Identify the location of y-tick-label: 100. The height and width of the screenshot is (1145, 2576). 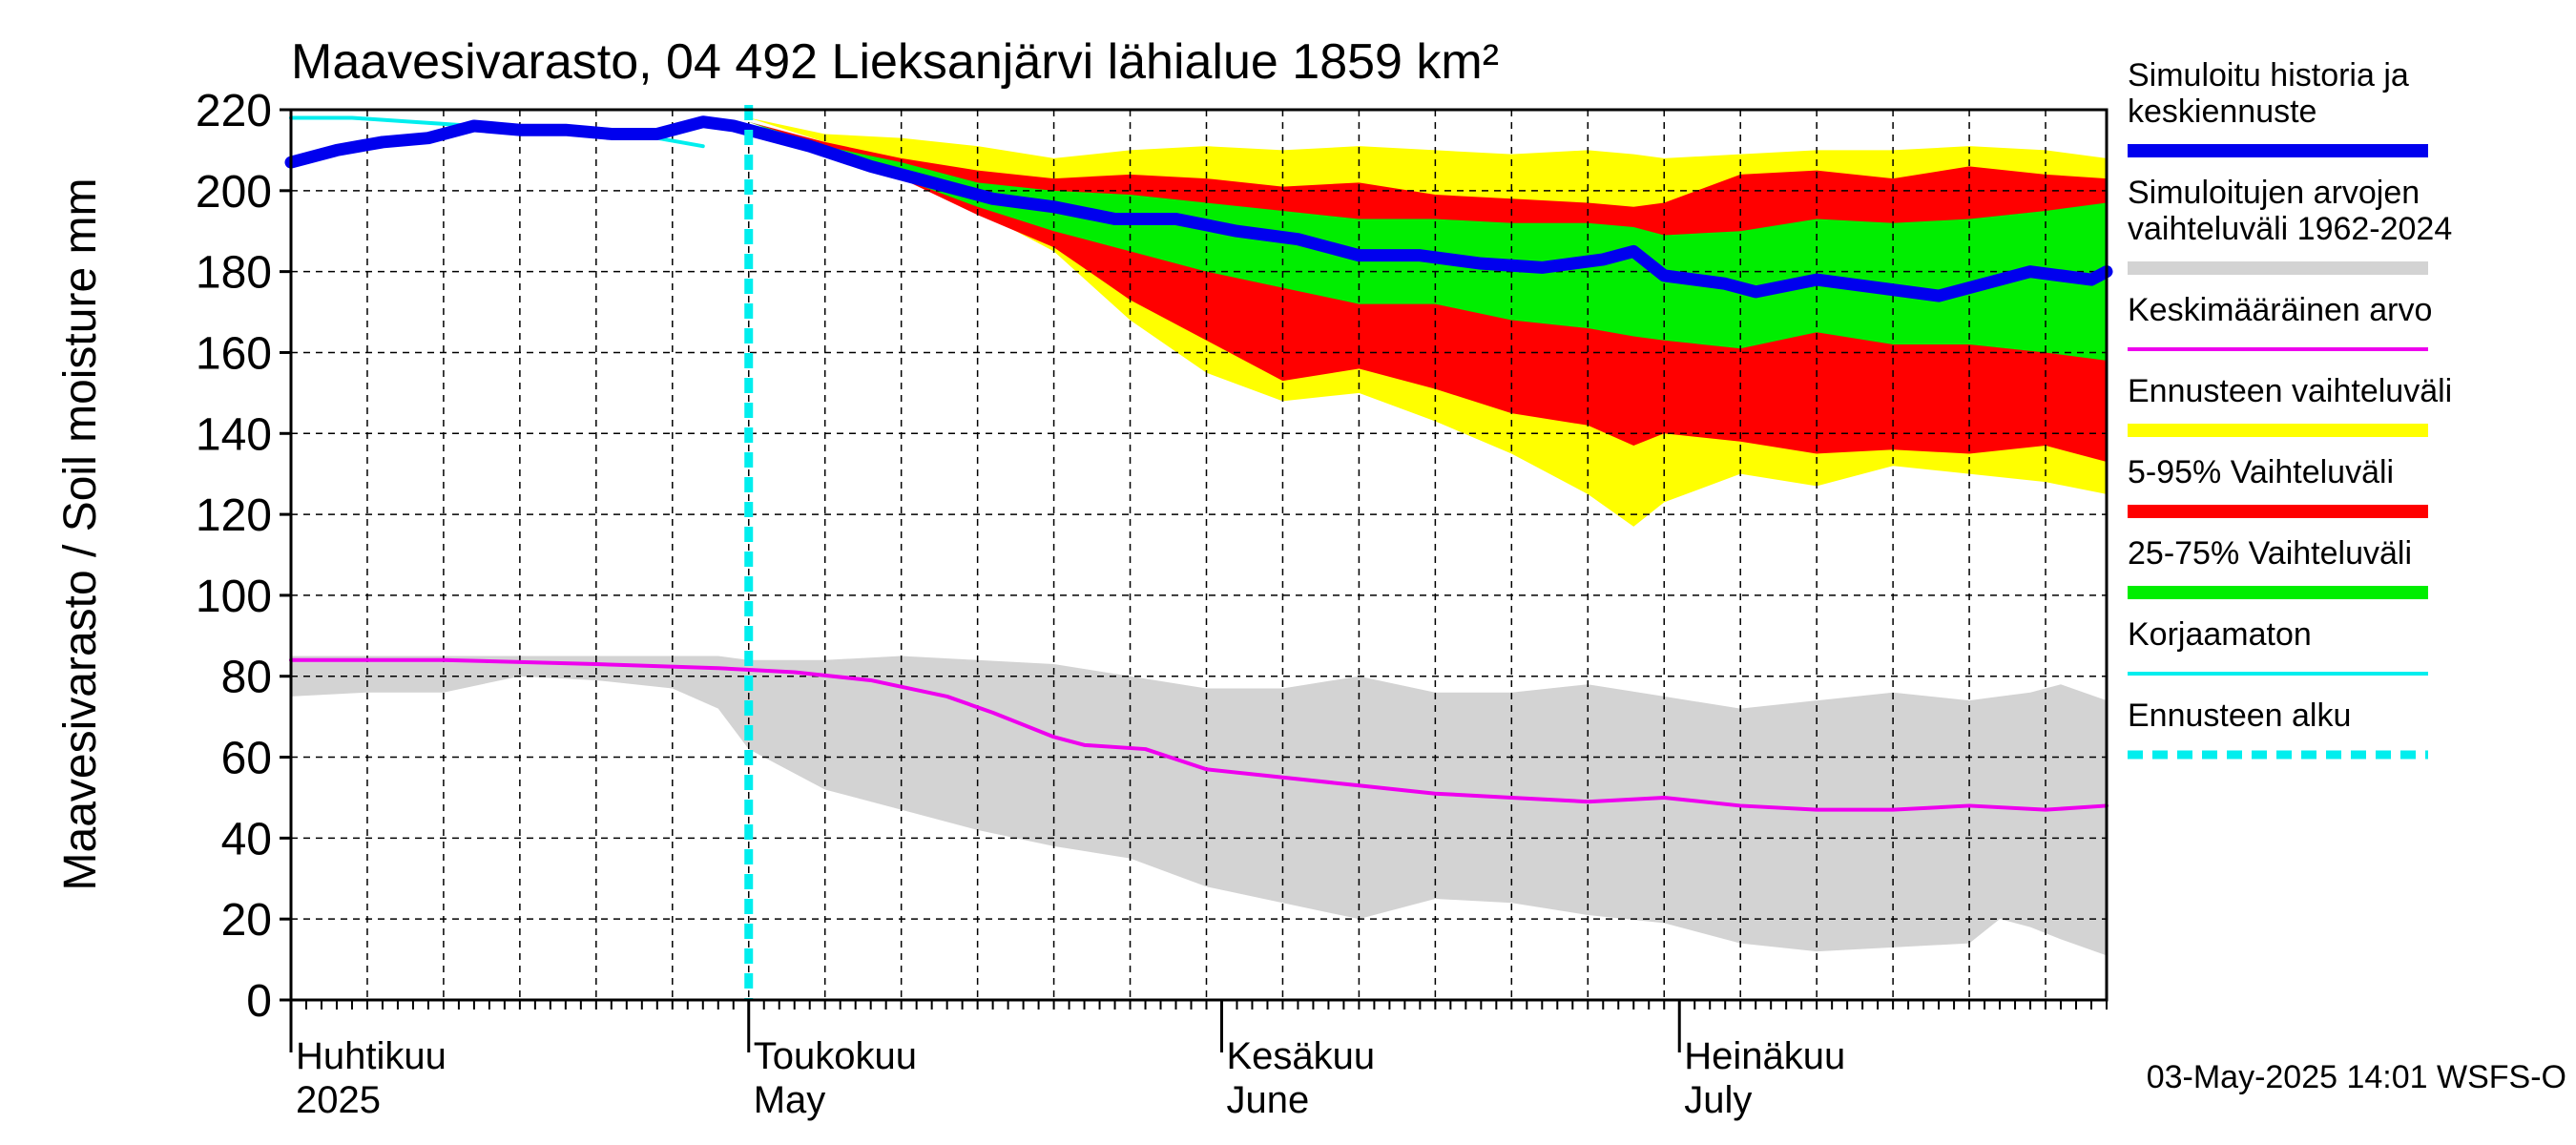
(234, 597).